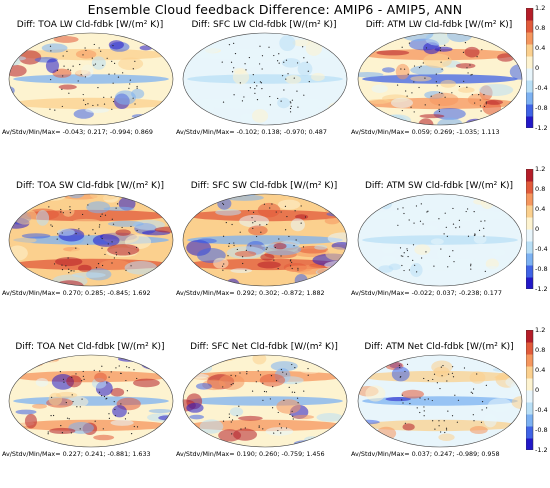 The width and height of the screenshot is (550, 488). What do you see at coordinates (540, 350) in the screenshot?
I see `colorbar-tick-label: 0.8` at bounding box center [540, 350].